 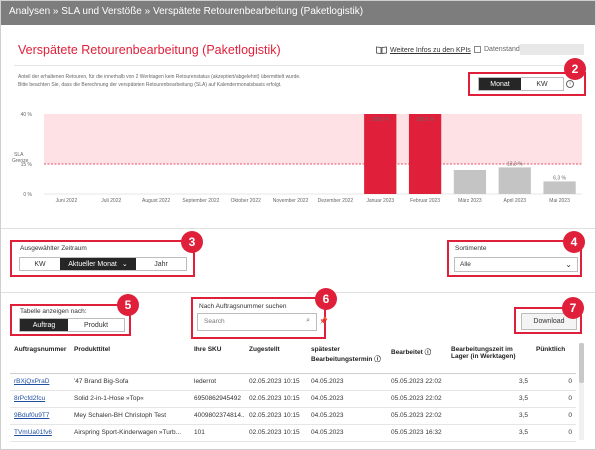 What do you see at coordinates (130, 382) in the screenshot?
I see `cell-product: '47 Brand Big-Sofa` at bounding box center [130, 382].